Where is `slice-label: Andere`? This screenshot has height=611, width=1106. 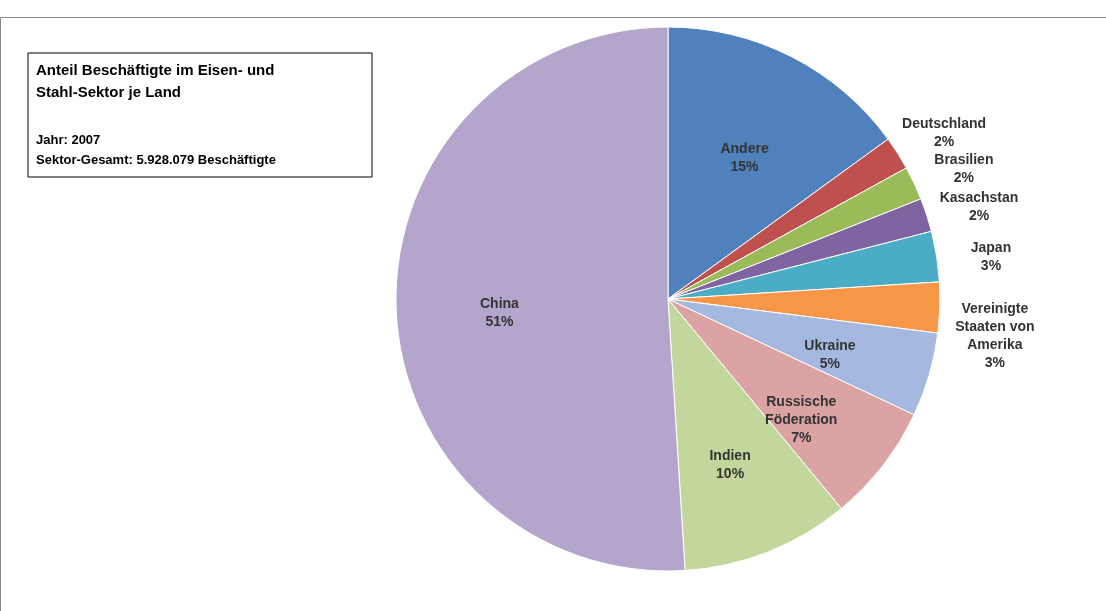 slice-label: Andere is located at coordinates (744, 147).